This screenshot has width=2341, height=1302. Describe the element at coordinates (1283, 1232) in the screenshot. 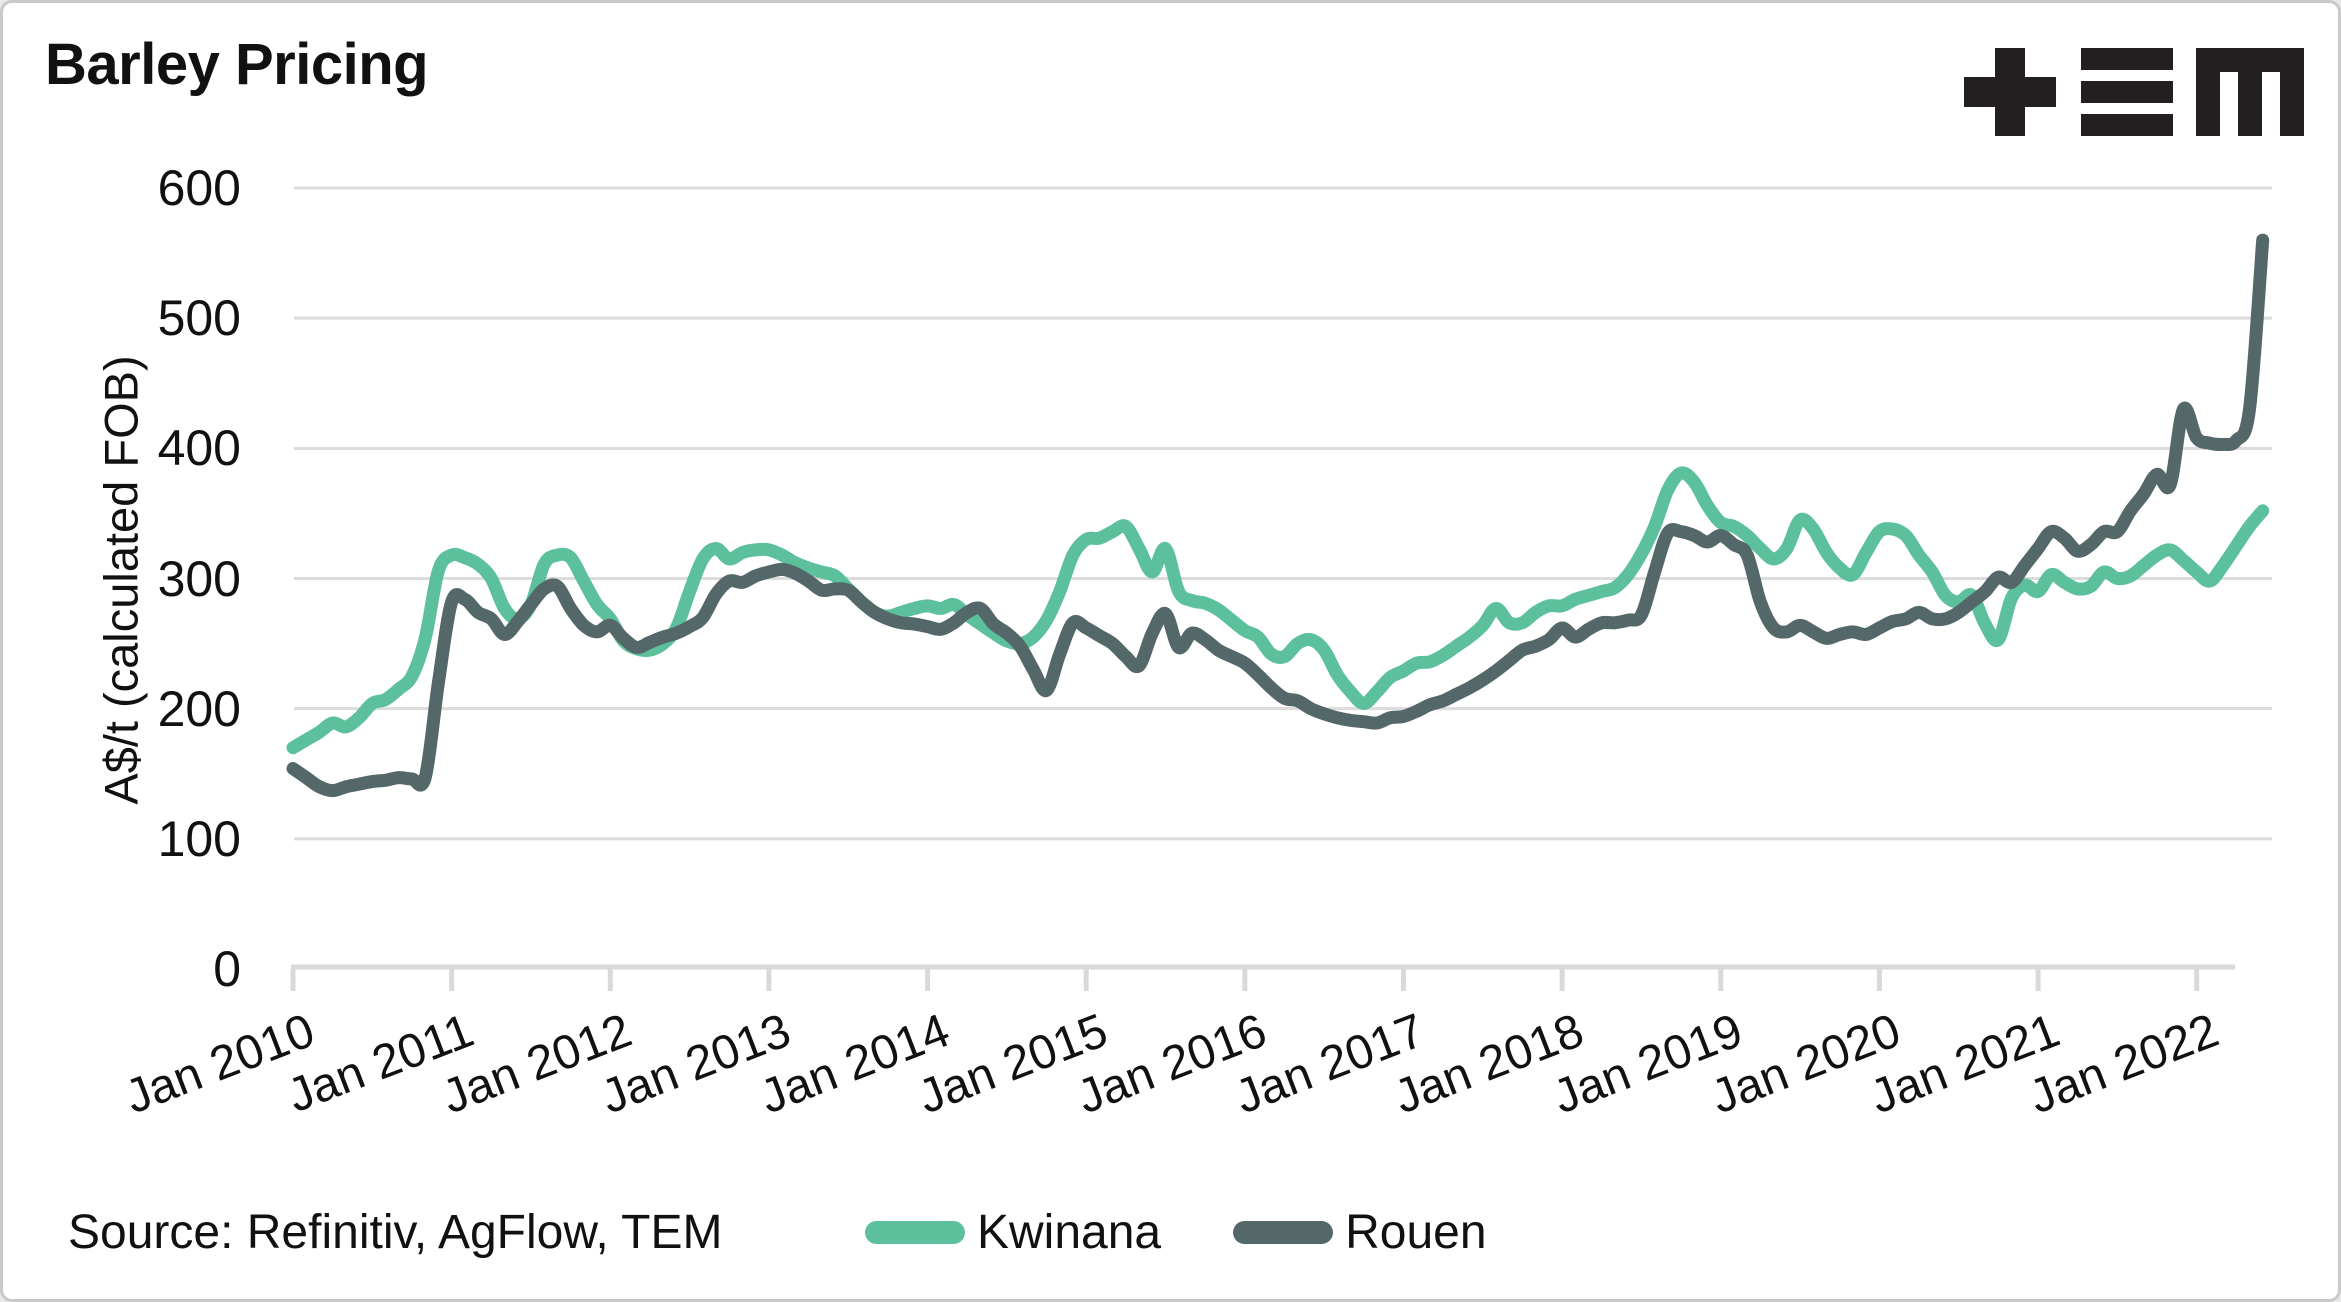

I see `rouen-swatch-icon` at that location.